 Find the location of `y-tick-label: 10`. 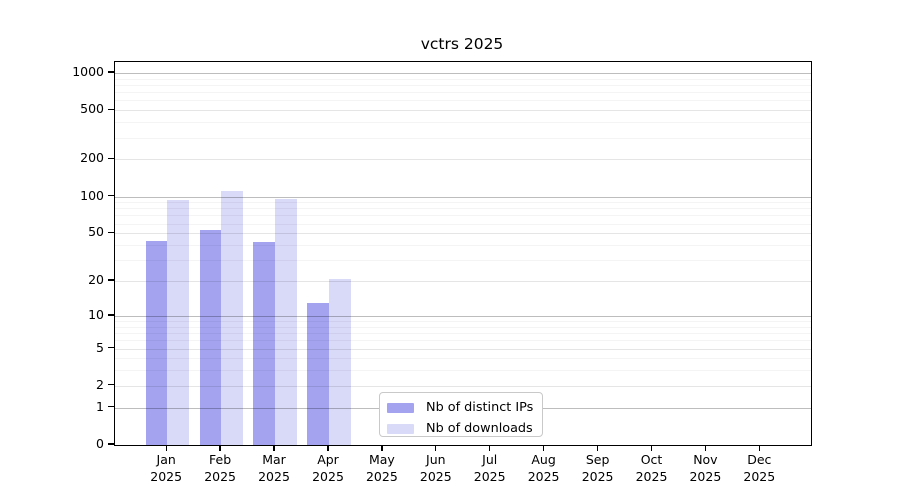

y-tick-label: 10 is located at coordinates (96, 314).